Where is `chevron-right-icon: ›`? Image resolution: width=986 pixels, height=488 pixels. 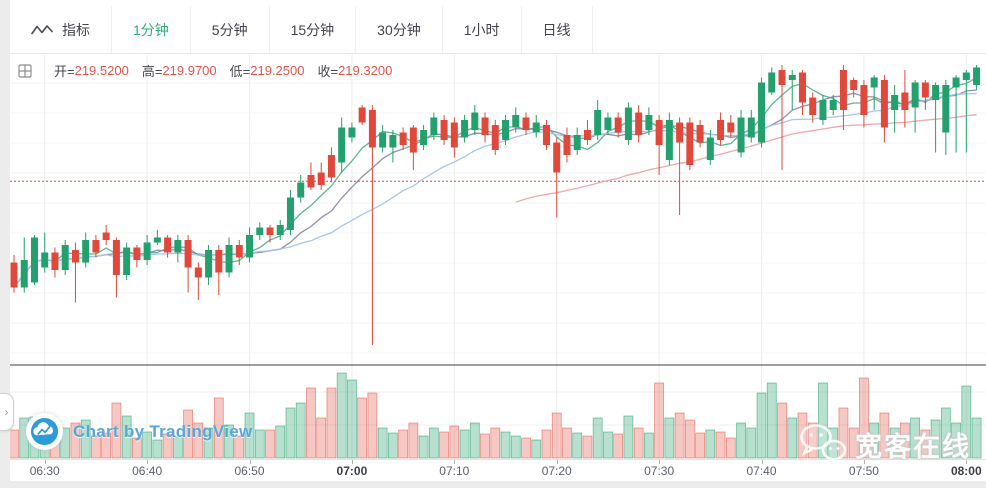 chevron-right-icon: › is located at coordinates (6, 412).